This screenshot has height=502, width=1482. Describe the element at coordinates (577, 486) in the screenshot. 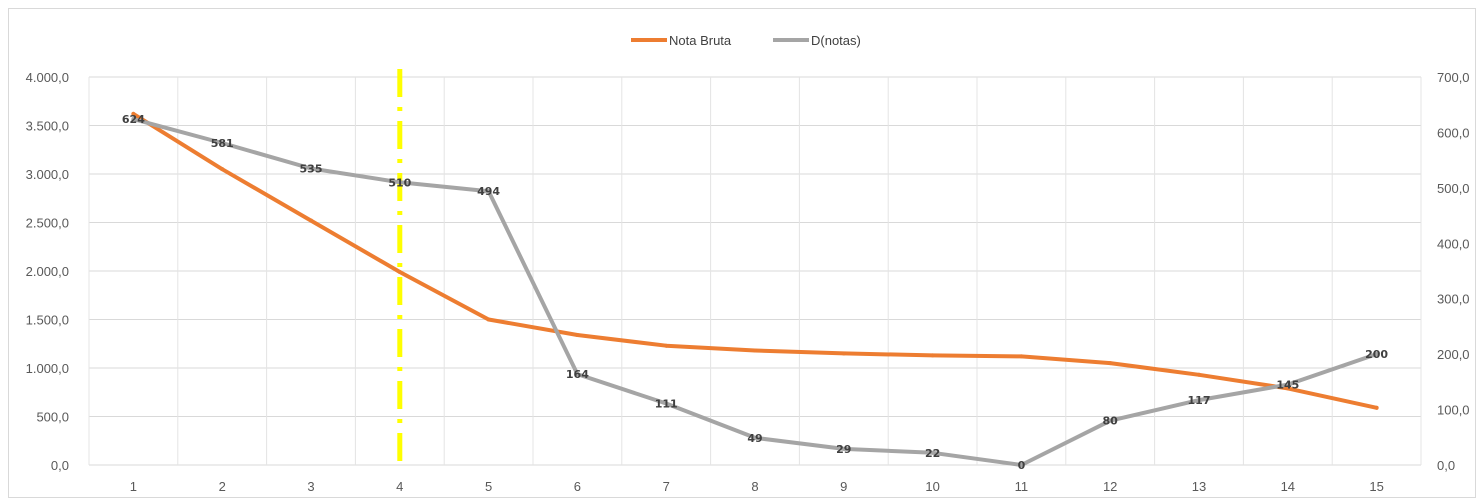

I see `x-axis-tick-label: 6` at that location.